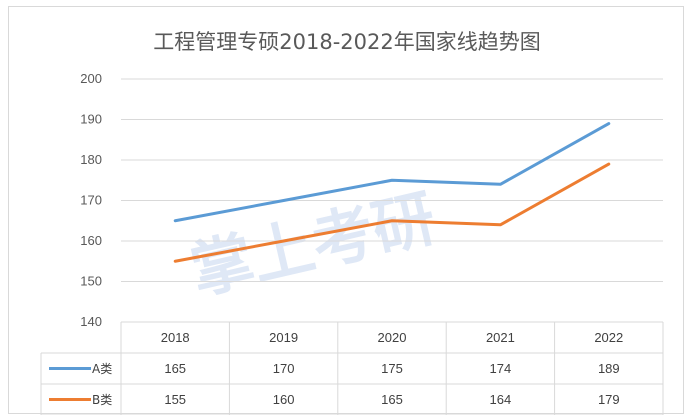  What do you see at coordinates (91, 240) in the screenshot?
I see `y-tick-label: 160` at bounding box center [91, 240].